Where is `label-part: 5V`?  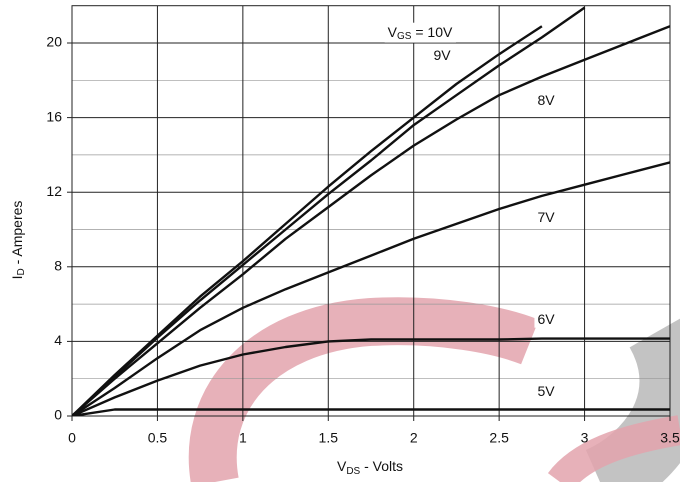
label-part: 5V is located at coordinates (546, 391).